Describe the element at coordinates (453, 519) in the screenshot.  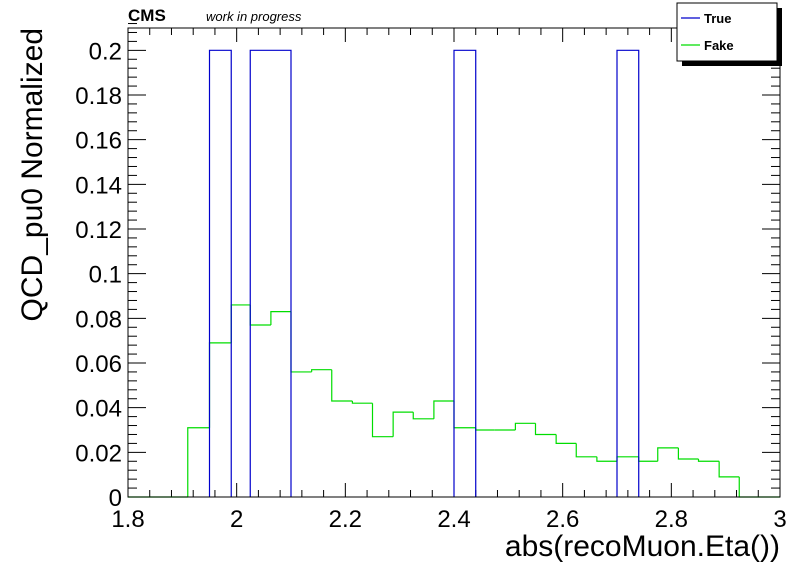
I see `x-tick-label: 2.4` at that location.